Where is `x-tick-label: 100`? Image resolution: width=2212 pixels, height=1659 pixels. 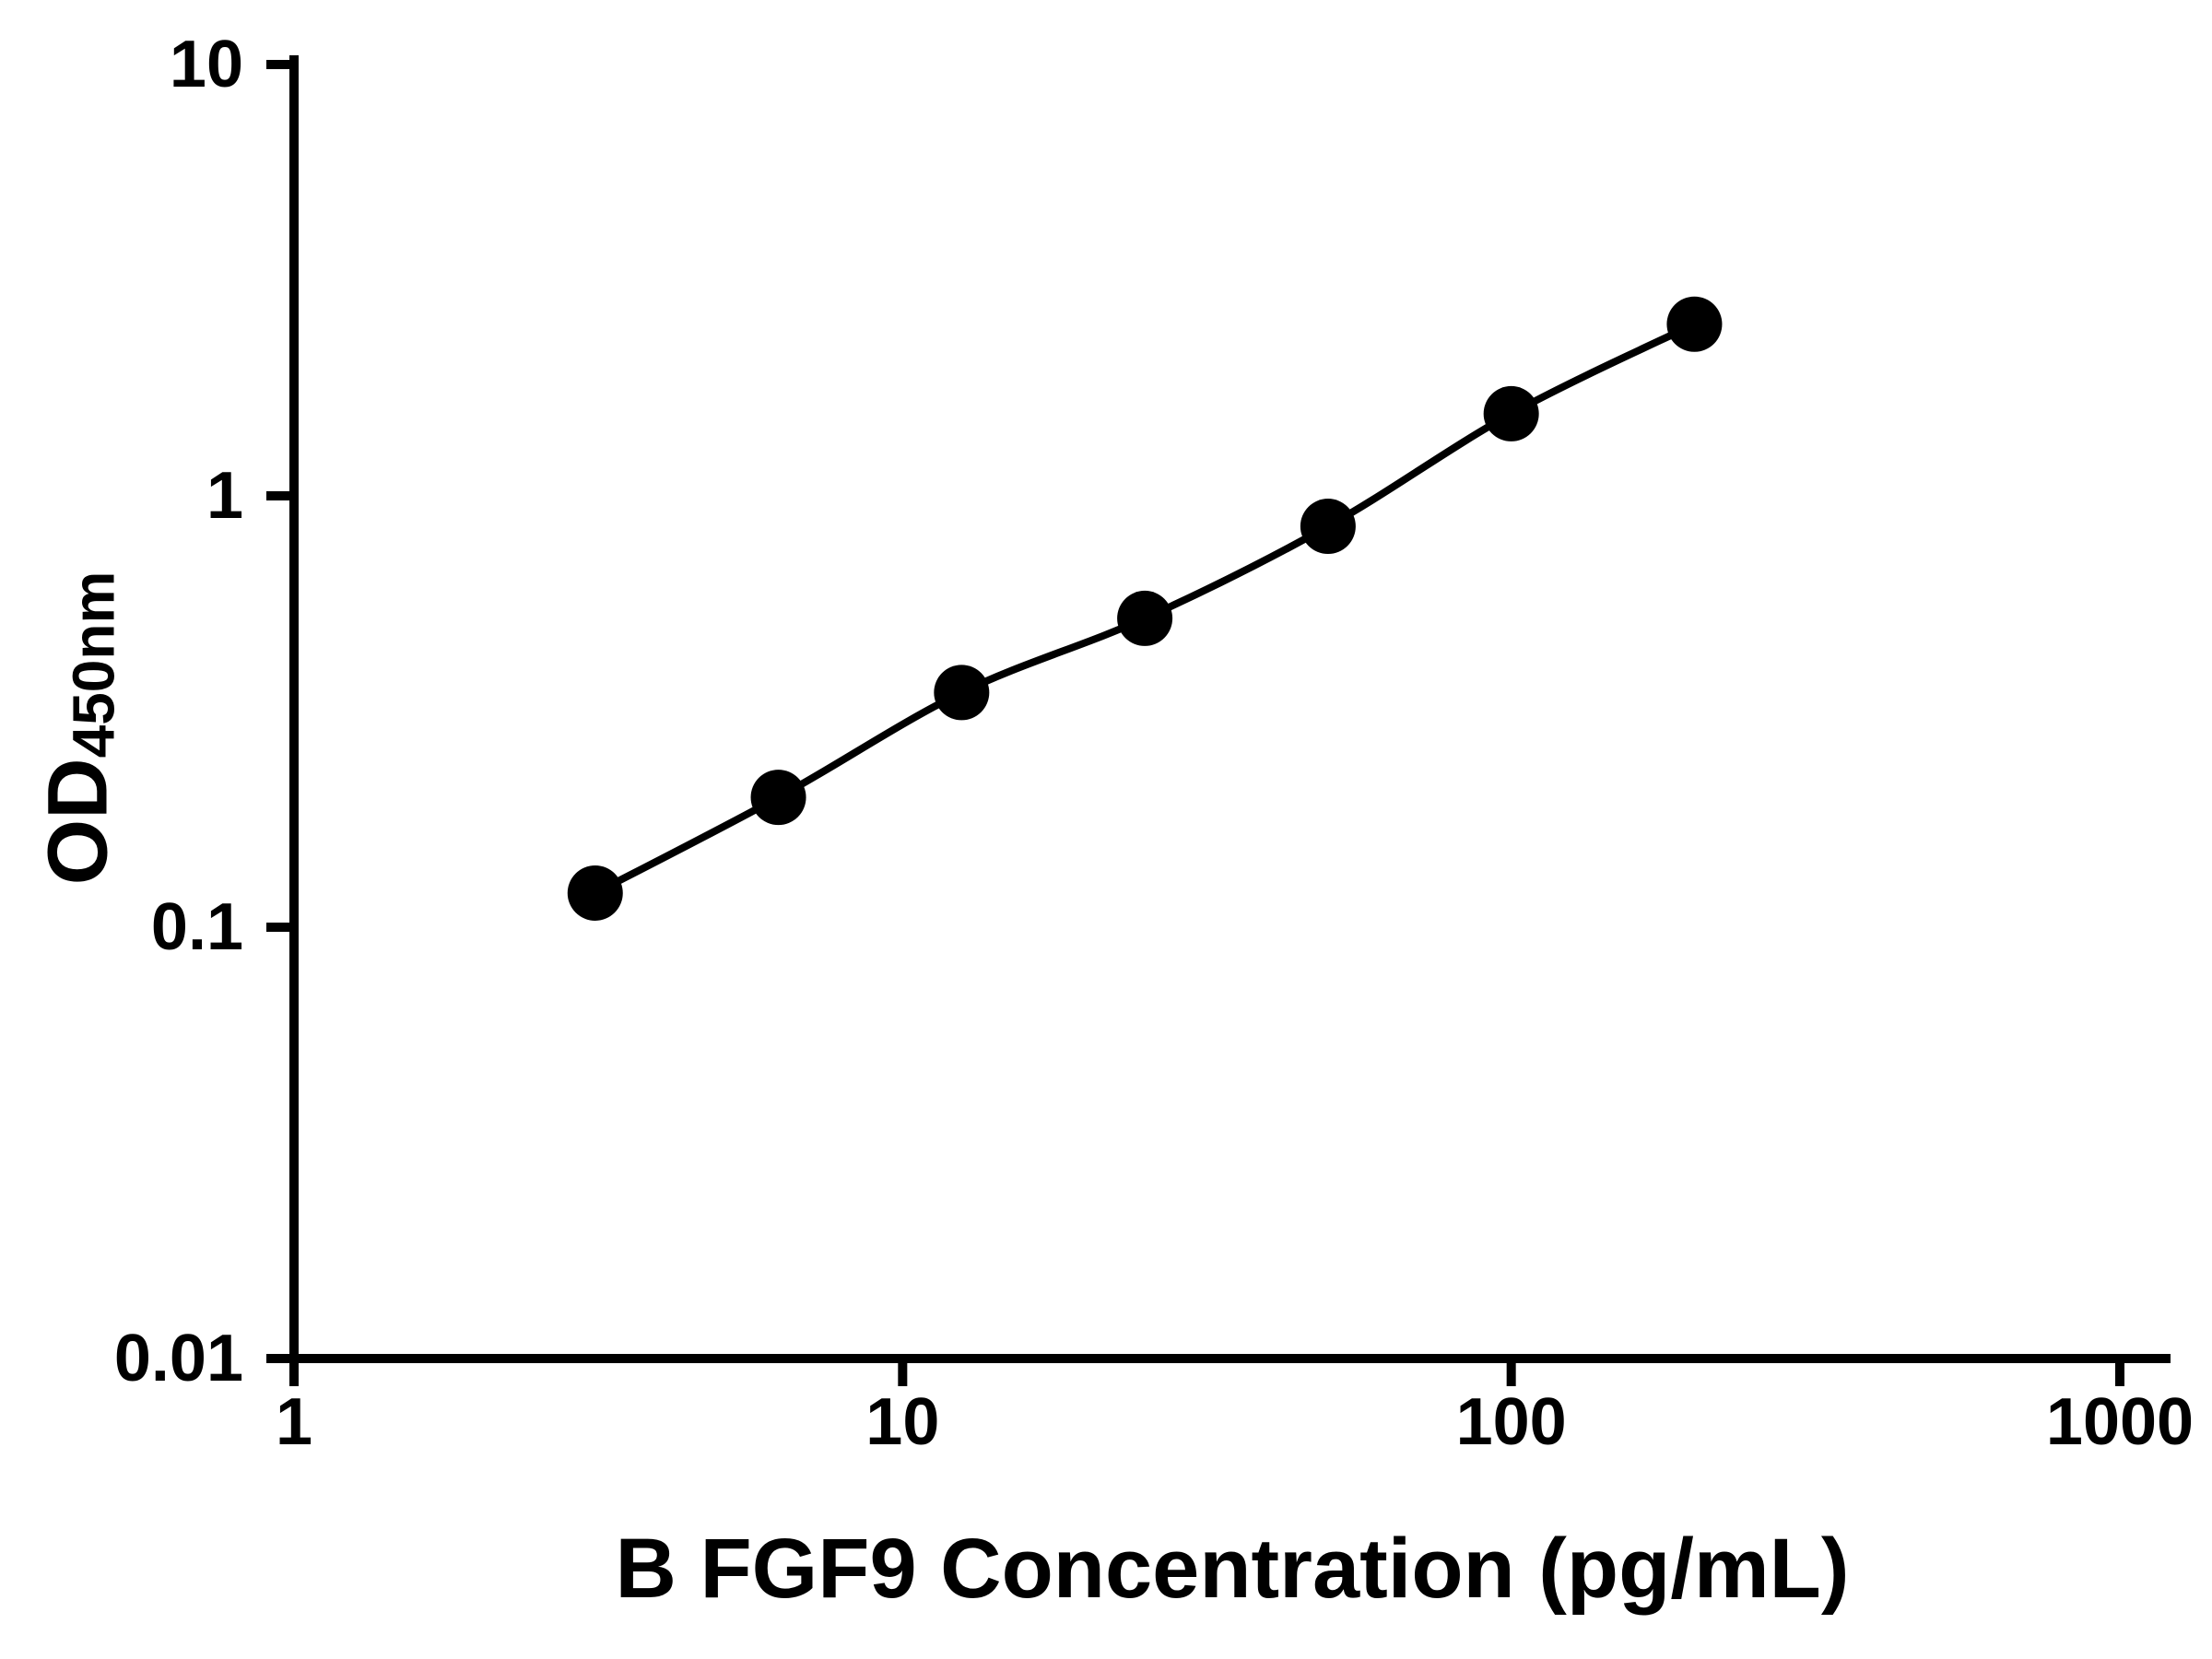
x-tick-label: 100 is located at coordinates (1511, 1422).